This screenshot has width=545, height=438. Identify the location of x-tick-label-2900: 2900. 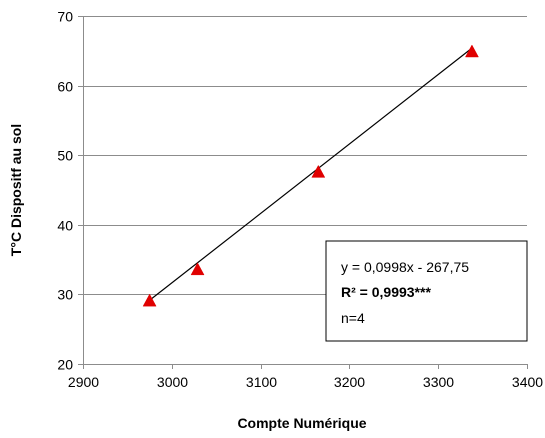
(83, 382).